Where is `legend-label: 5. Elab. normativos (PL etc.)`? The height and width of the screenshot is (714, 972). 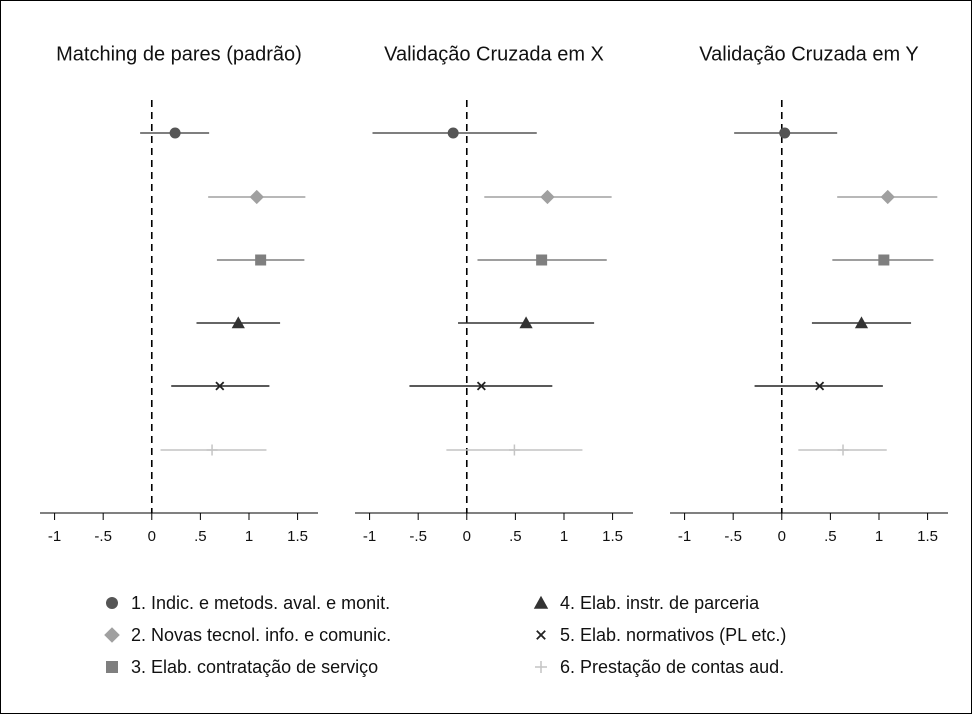 legend-label: 5. Elab. normativos (PL etc.) is located at coordinates (673, 635).